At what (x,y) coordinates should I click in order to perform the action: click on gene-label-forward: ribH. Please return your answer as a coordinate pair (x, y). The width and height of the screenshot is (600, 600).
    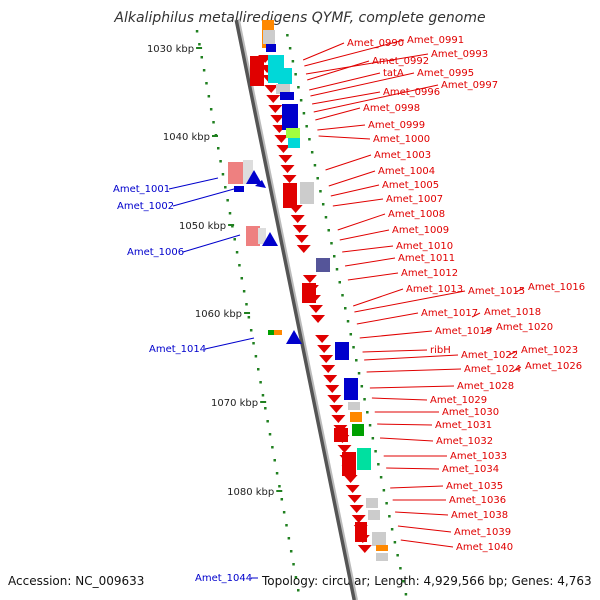
    Looking at the image, I should click on (440, 350).